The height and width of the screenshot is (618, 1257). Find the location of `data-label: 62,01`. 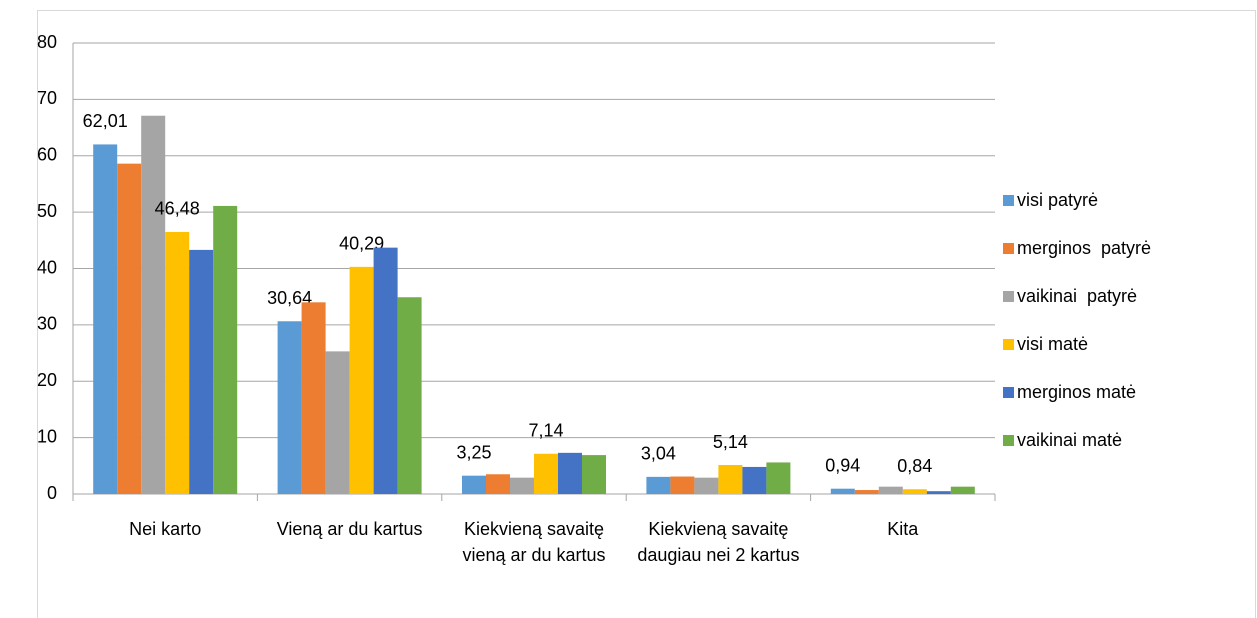

data-label: 62,01 is located at coordinates (105, 121).